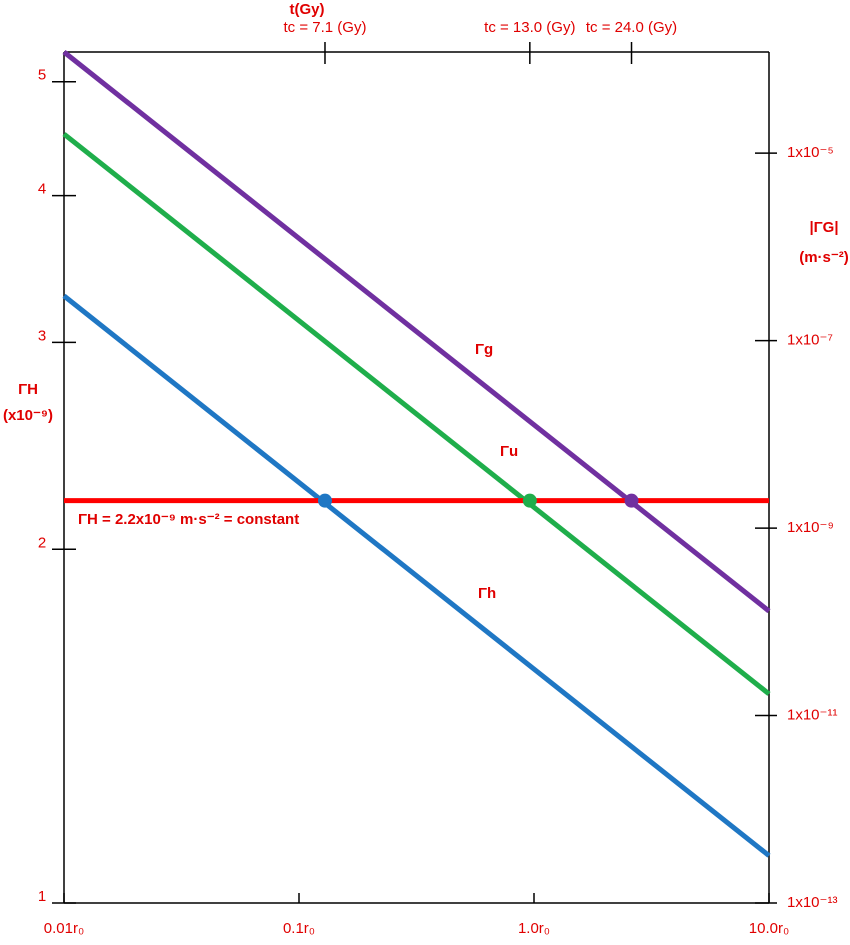  What do you see at coordinates (484, 349) in the screenshot?
I see `series-label: Γg` at bounding box center [484, 349].